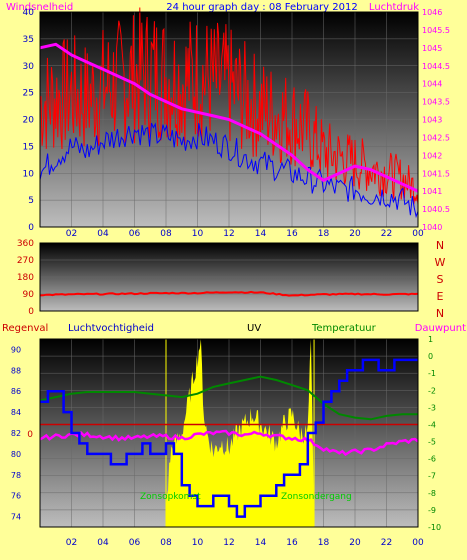 The height and width of the screenshot is (560, 467). What do you see at coordinates (432, 120) in the screenshot?
I see `top-right-tick: 1043` at bounding box center [432, 120].